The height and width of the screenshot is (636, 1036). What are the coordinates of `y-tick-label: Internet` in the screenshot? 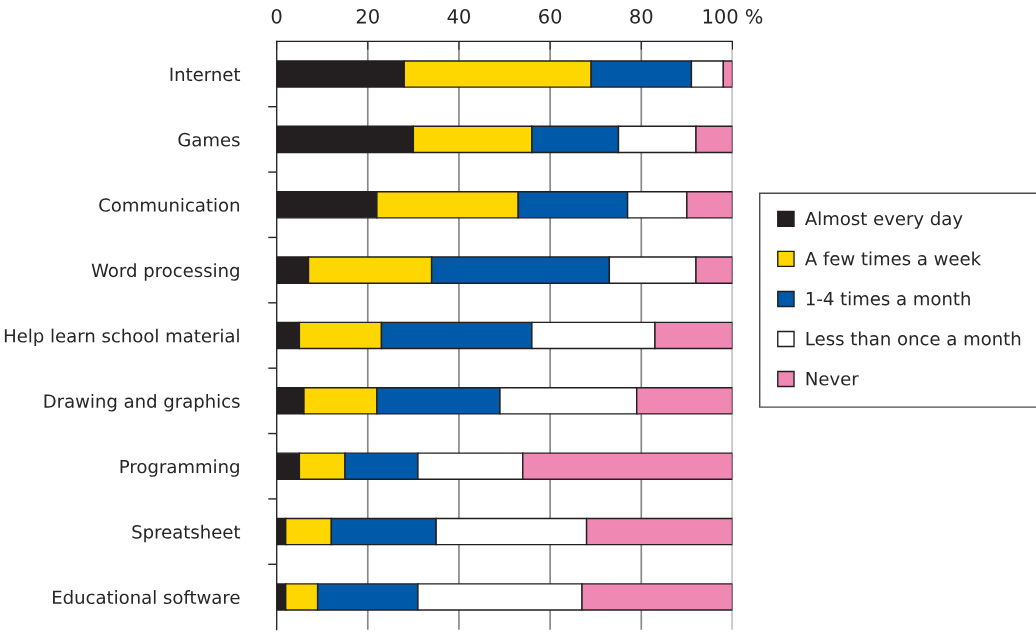 It's located at (205, 74).